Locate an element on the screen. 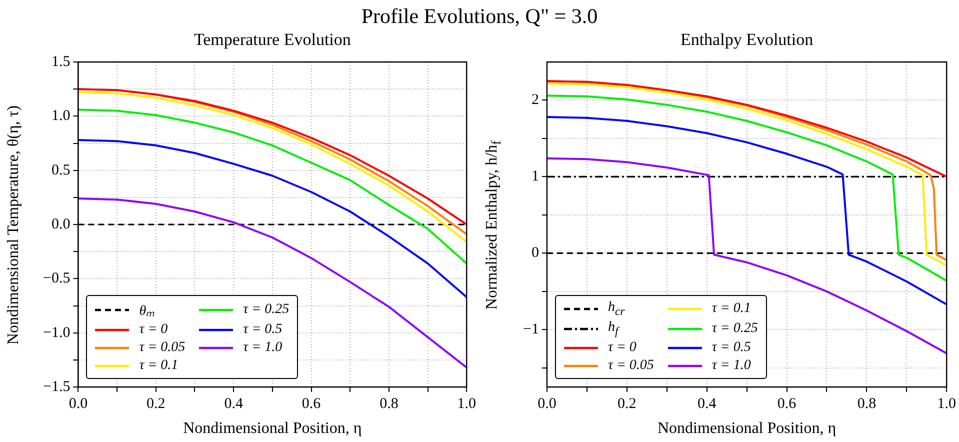 Image resolution: width=959 pixels, height=442 pixels. y-tick-label: −1.5 is located at coordinates (56, 386).